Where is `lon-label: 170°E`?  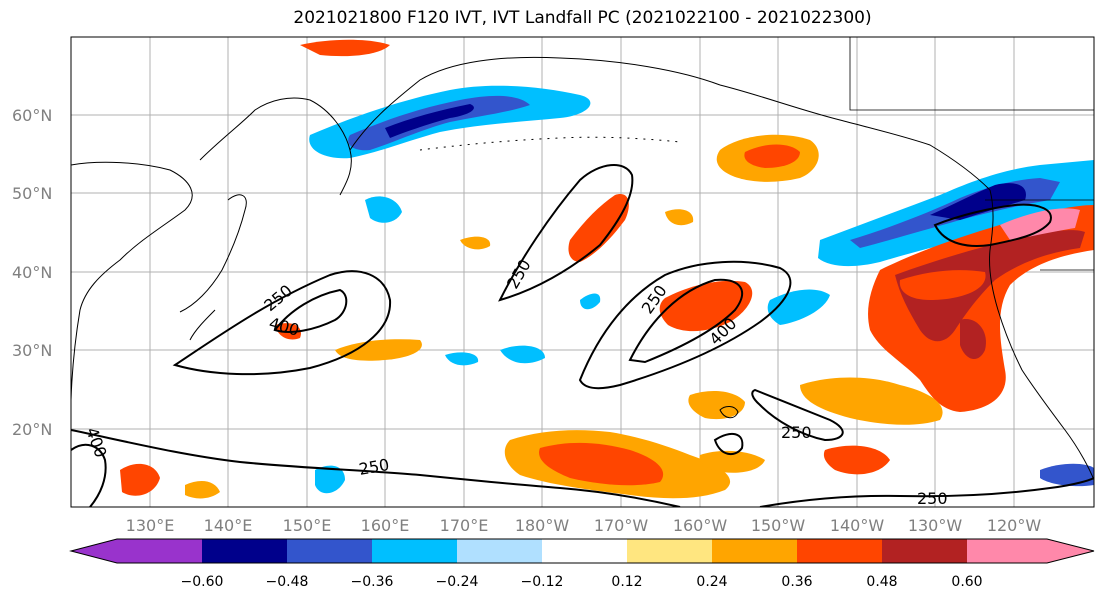
lon-label: 170°E is located at coordinates (464, 525).